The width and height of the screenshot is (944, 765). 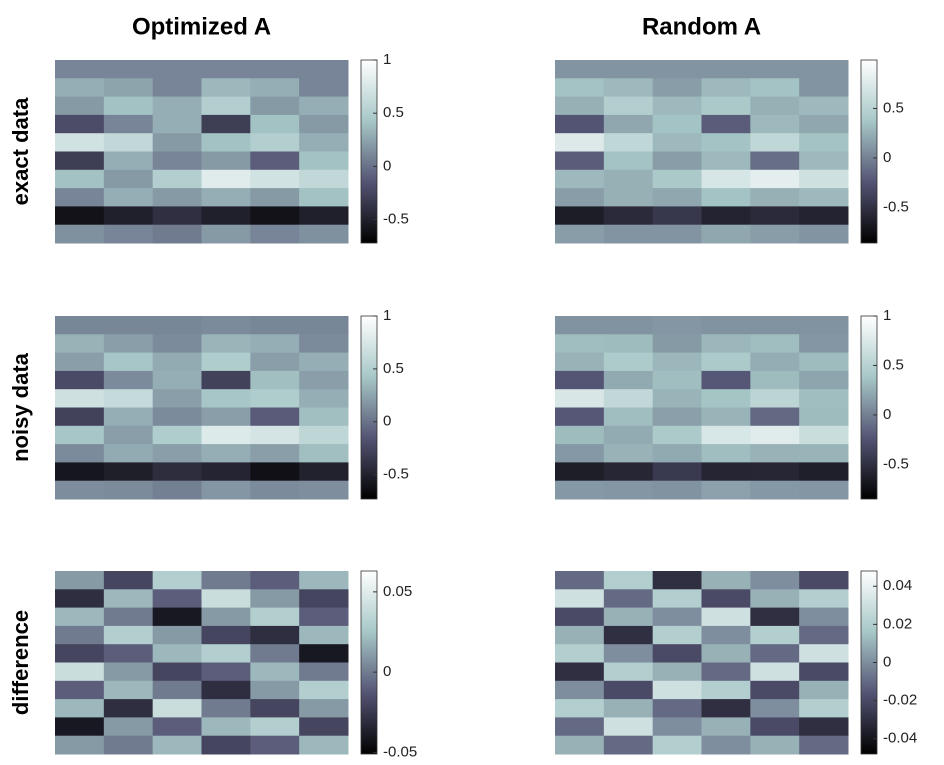 What do you see at coordinates (887, 661) in the screenshot?
I see `colorbar-tick-label: 0` at bounding box center [887, 661].